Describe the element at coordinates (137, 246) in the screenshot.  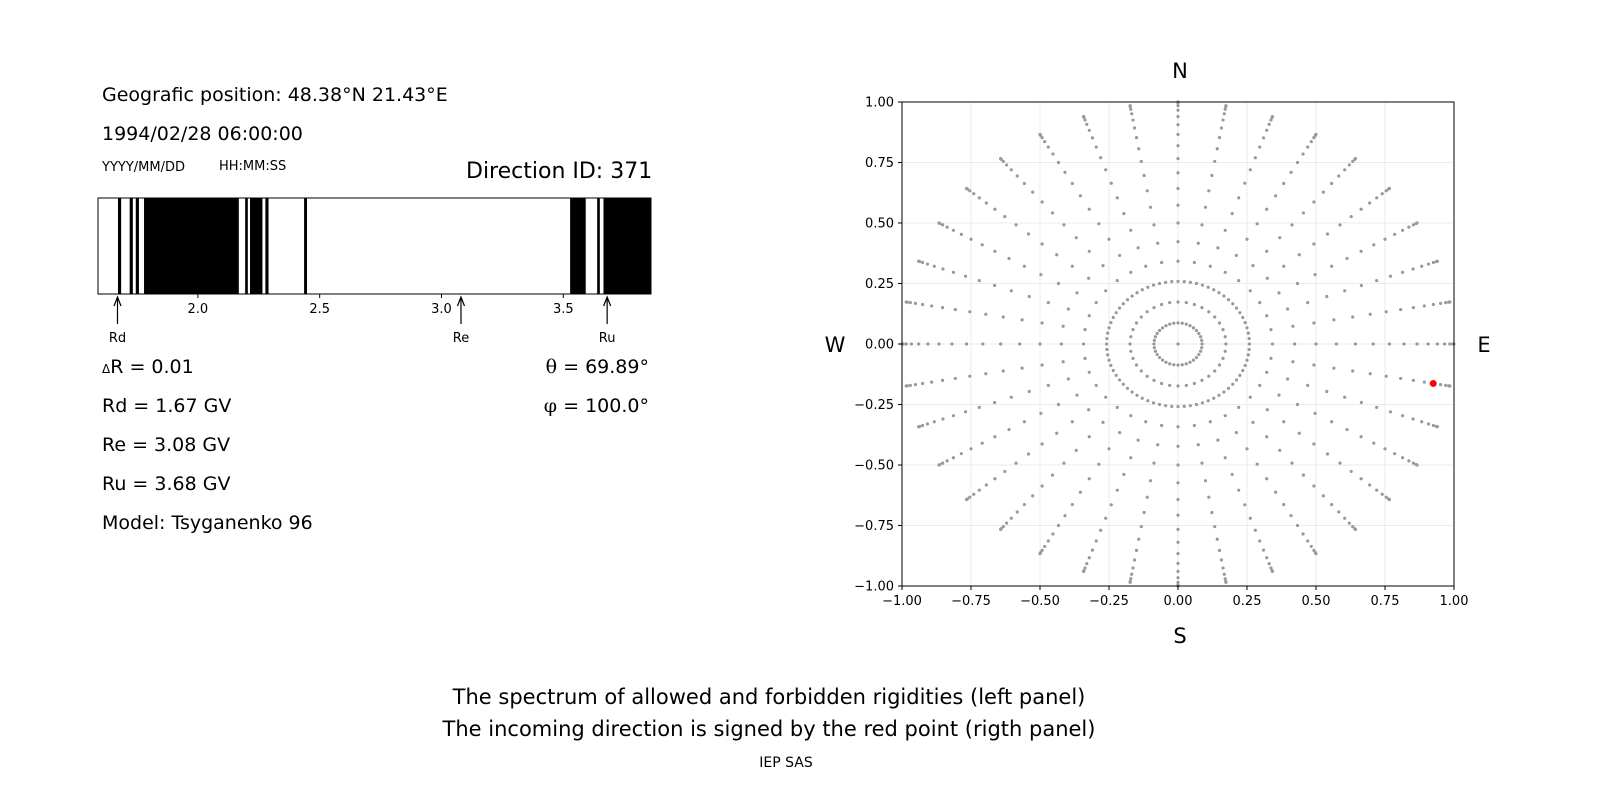
I see `forbidden-band` at that location.